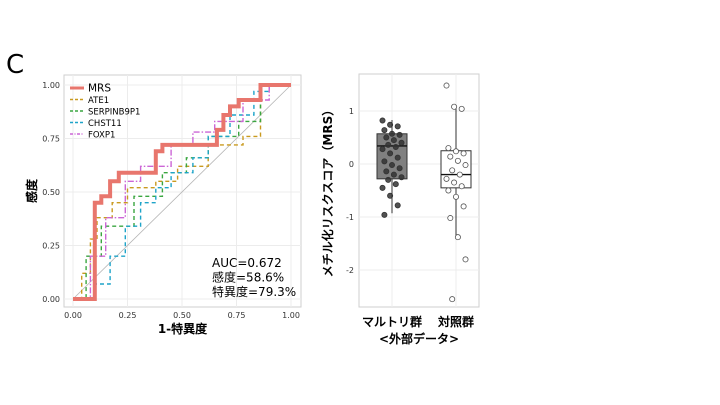 This screenshot has width=720, height=405. Describe the element at coordinates (291, 315) in the screenshot. I see `roc-x-tick-label: 1.00` at that location.